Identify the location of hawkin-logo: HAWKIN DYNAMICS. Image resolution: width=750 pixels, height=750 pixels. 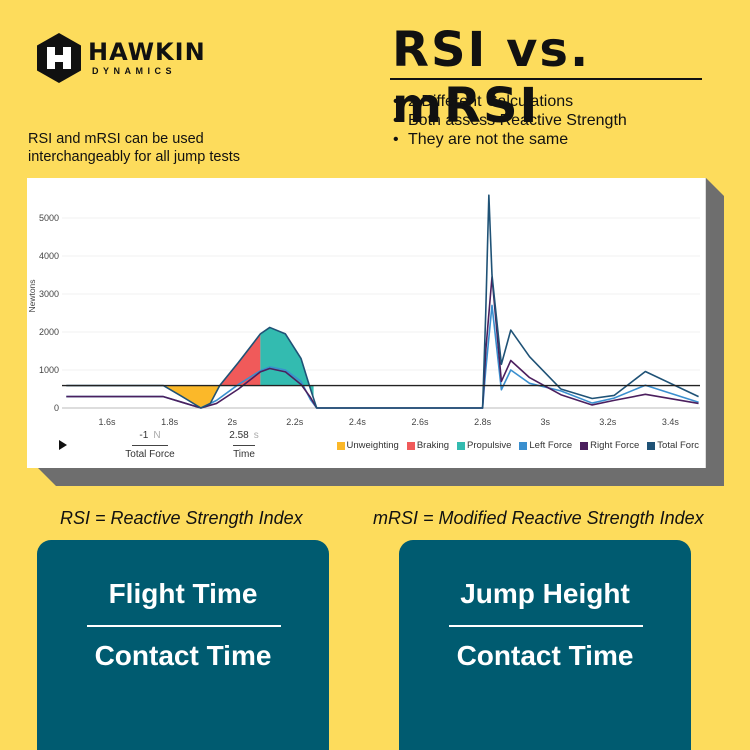
(120, 58).